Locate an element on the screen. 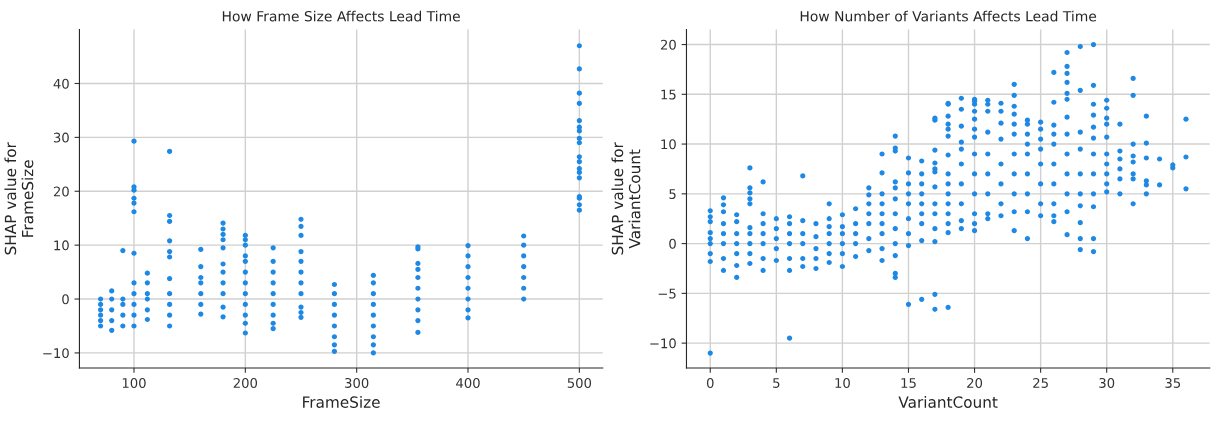  y-tick-label: 5 is located at coordinates (672, 194).